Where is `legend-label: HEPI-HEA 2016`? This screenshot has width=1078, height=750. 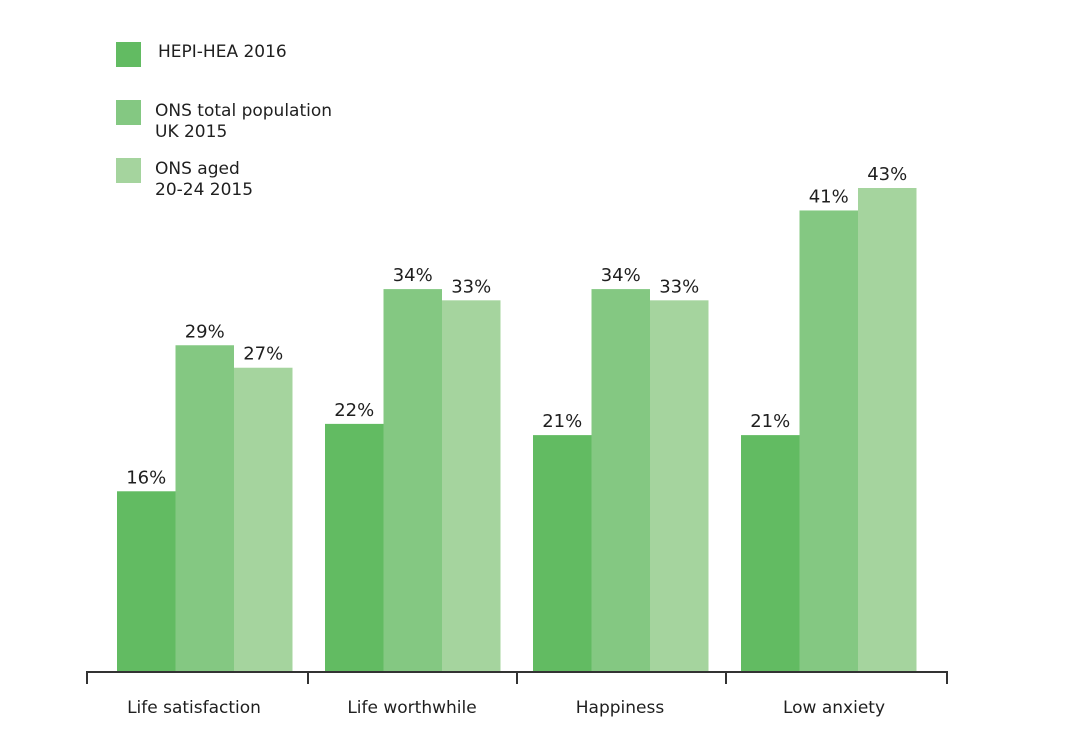
legend-label: HEPI-HEA 2016 is located at coordinates (222, 52).